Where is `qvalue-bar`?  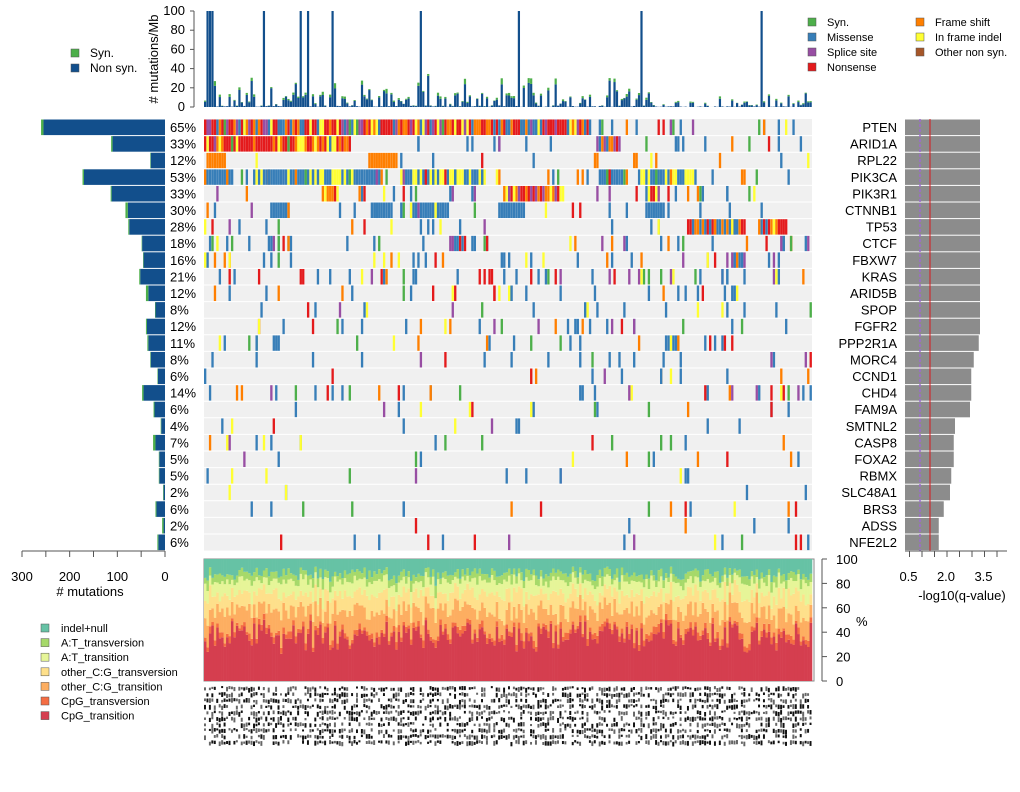 qvalue-bar is located at coordinates (929, 442).